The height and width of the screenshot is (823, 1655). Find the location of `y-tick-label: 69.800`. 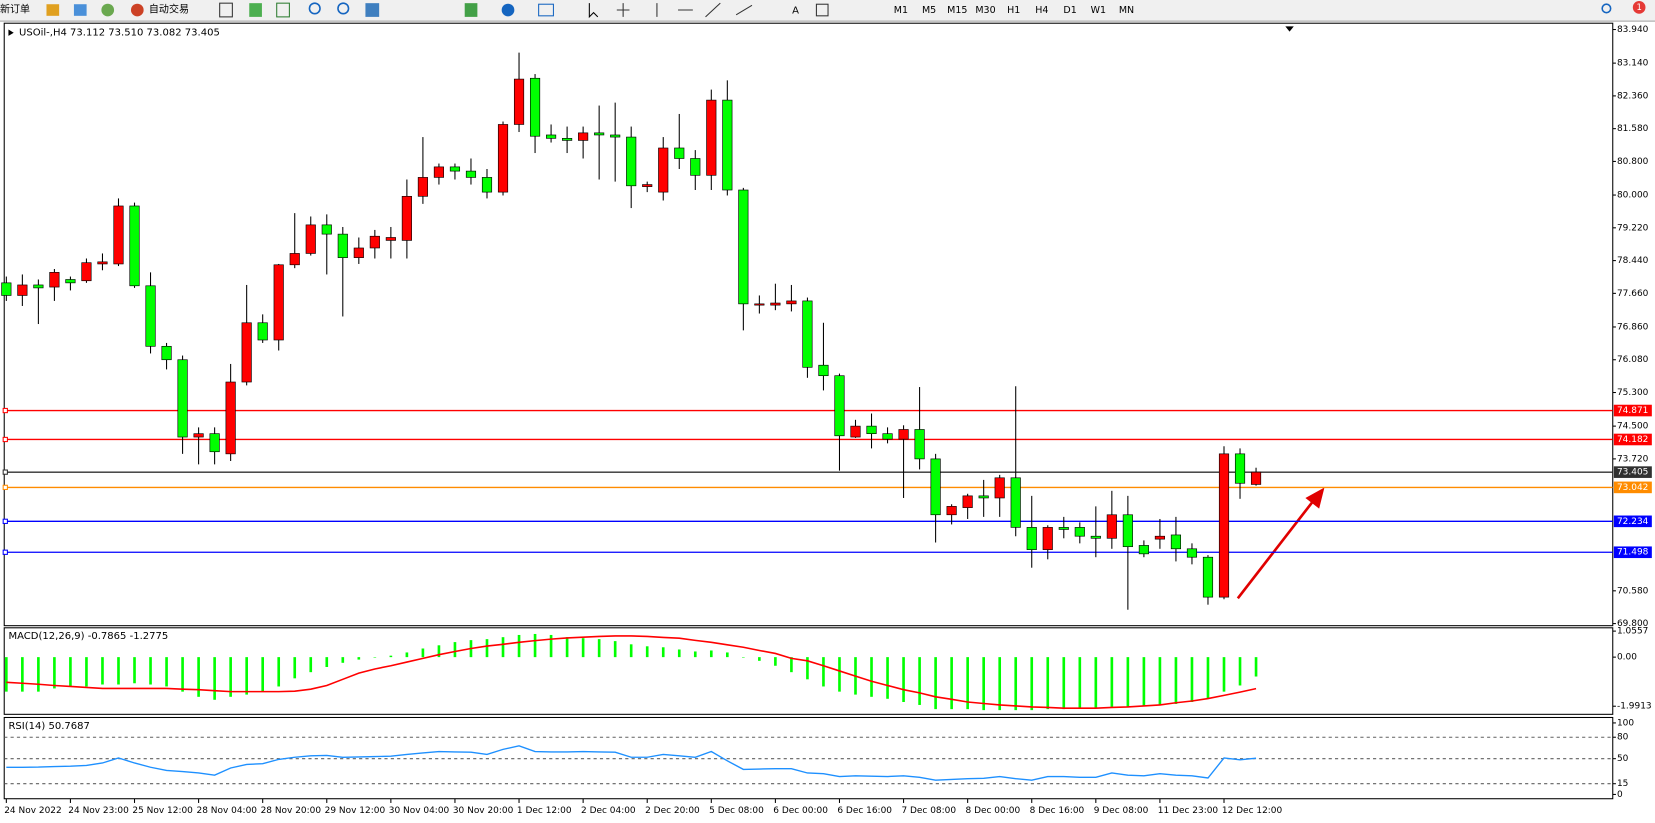

y-tick-label: 69.800 is located at coordinates (1633, 624).